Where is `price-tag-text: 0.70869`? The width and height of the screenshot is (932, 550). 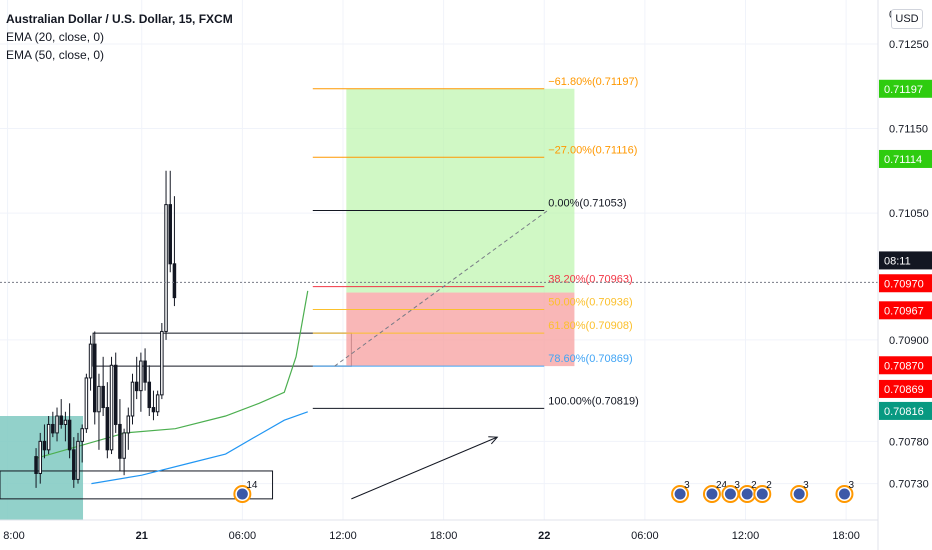
price-tag-text: 0.70869 is located at coordinates (904, 390).